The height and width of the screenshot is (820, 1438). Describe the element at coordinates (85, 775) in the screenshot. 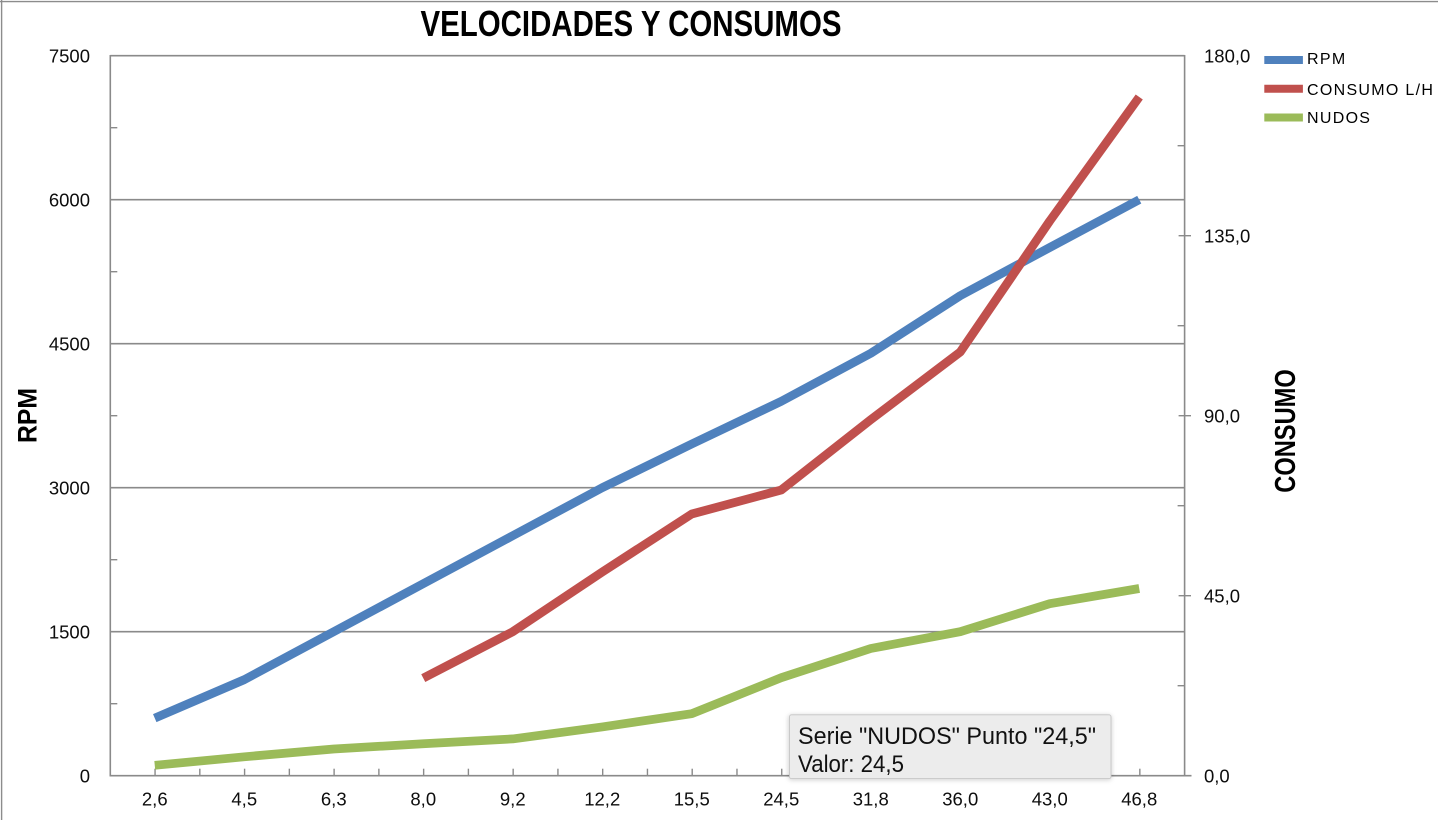

I see `svg-text: 0` at that location.